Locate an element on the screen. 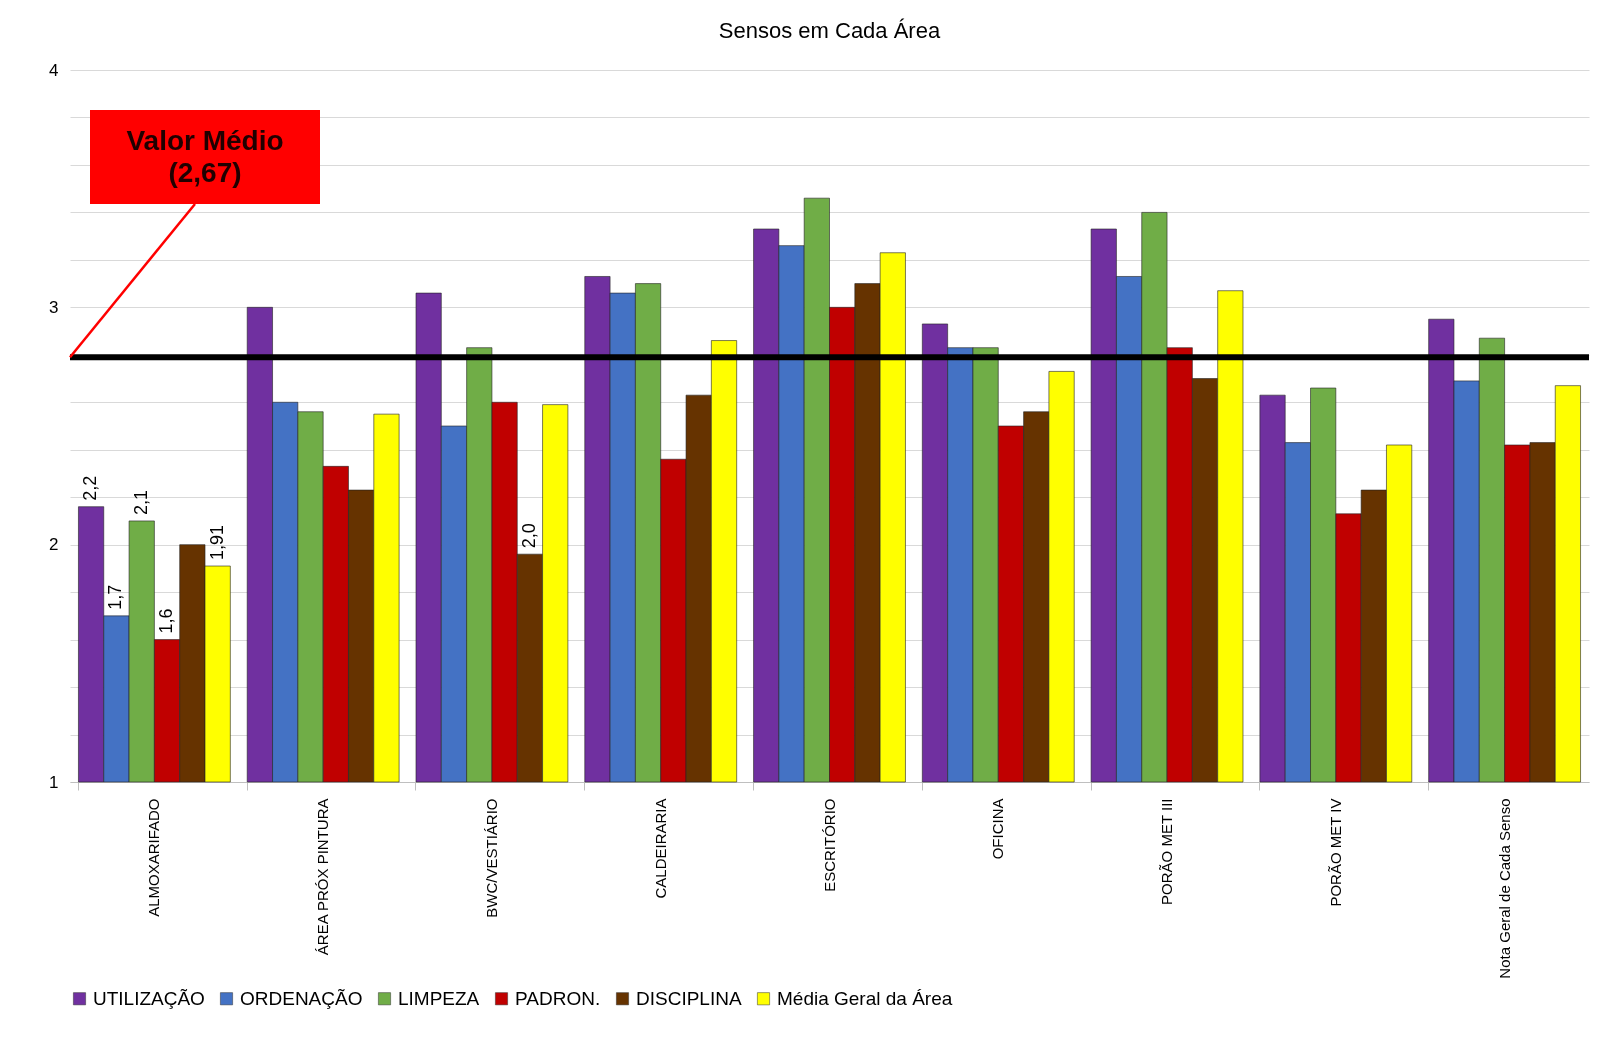 This screenshot has width=1614, height=1055. x-tick-label: PORÃO MET III is located at coordinates (1167, 851).